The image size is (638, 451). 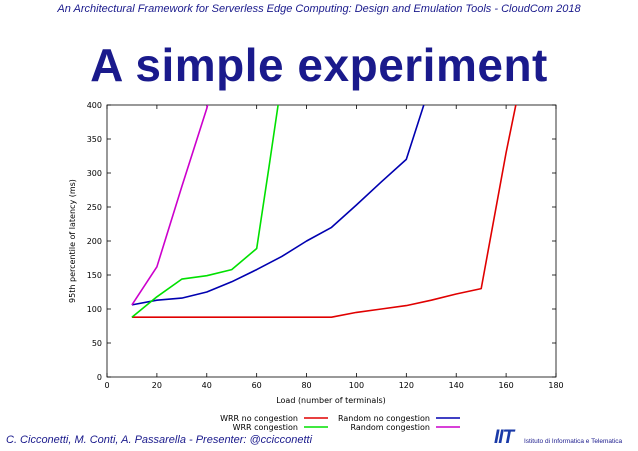 What do you see at coordinates (319, 65) in the screenshot?
I see `slide-title: A simple experiment` at bounding box center [319, 65].